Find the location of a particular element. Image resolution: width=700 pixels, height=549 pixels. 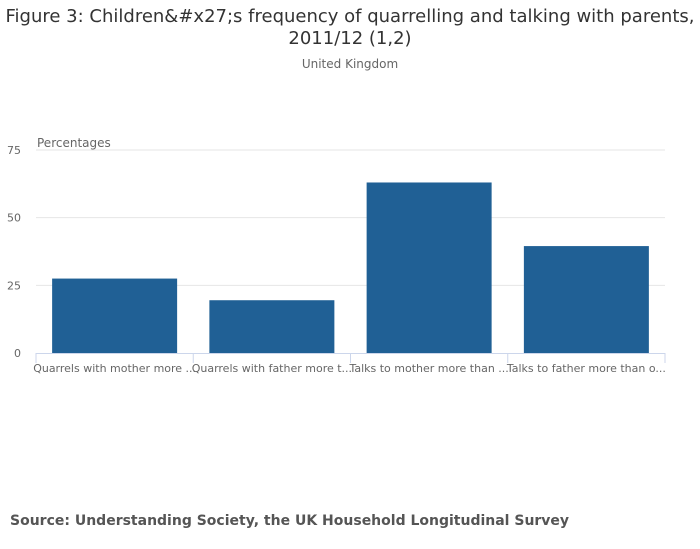

y-tick-label: 0 is located at coordinates (17, 353).